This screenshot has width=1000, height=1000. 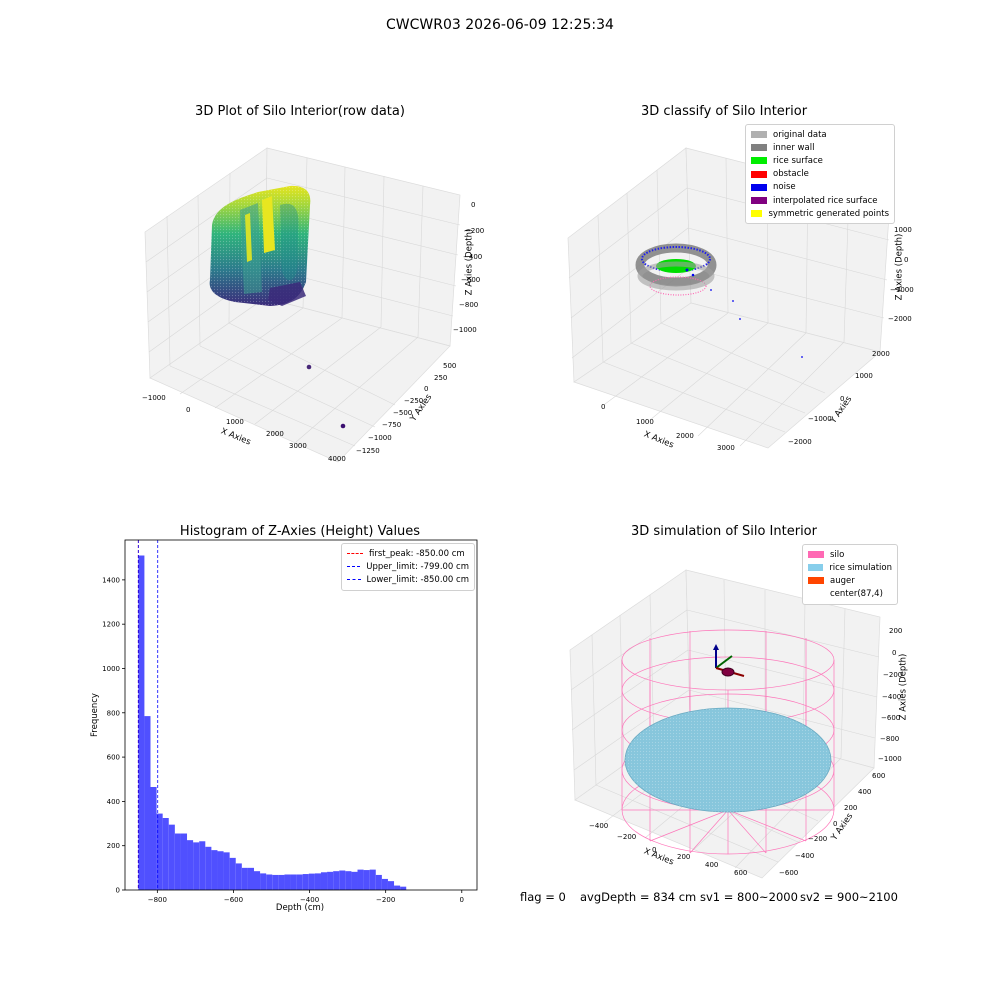 I want to click on histogram-ytick-label: 600, so click(x=113, y=758).